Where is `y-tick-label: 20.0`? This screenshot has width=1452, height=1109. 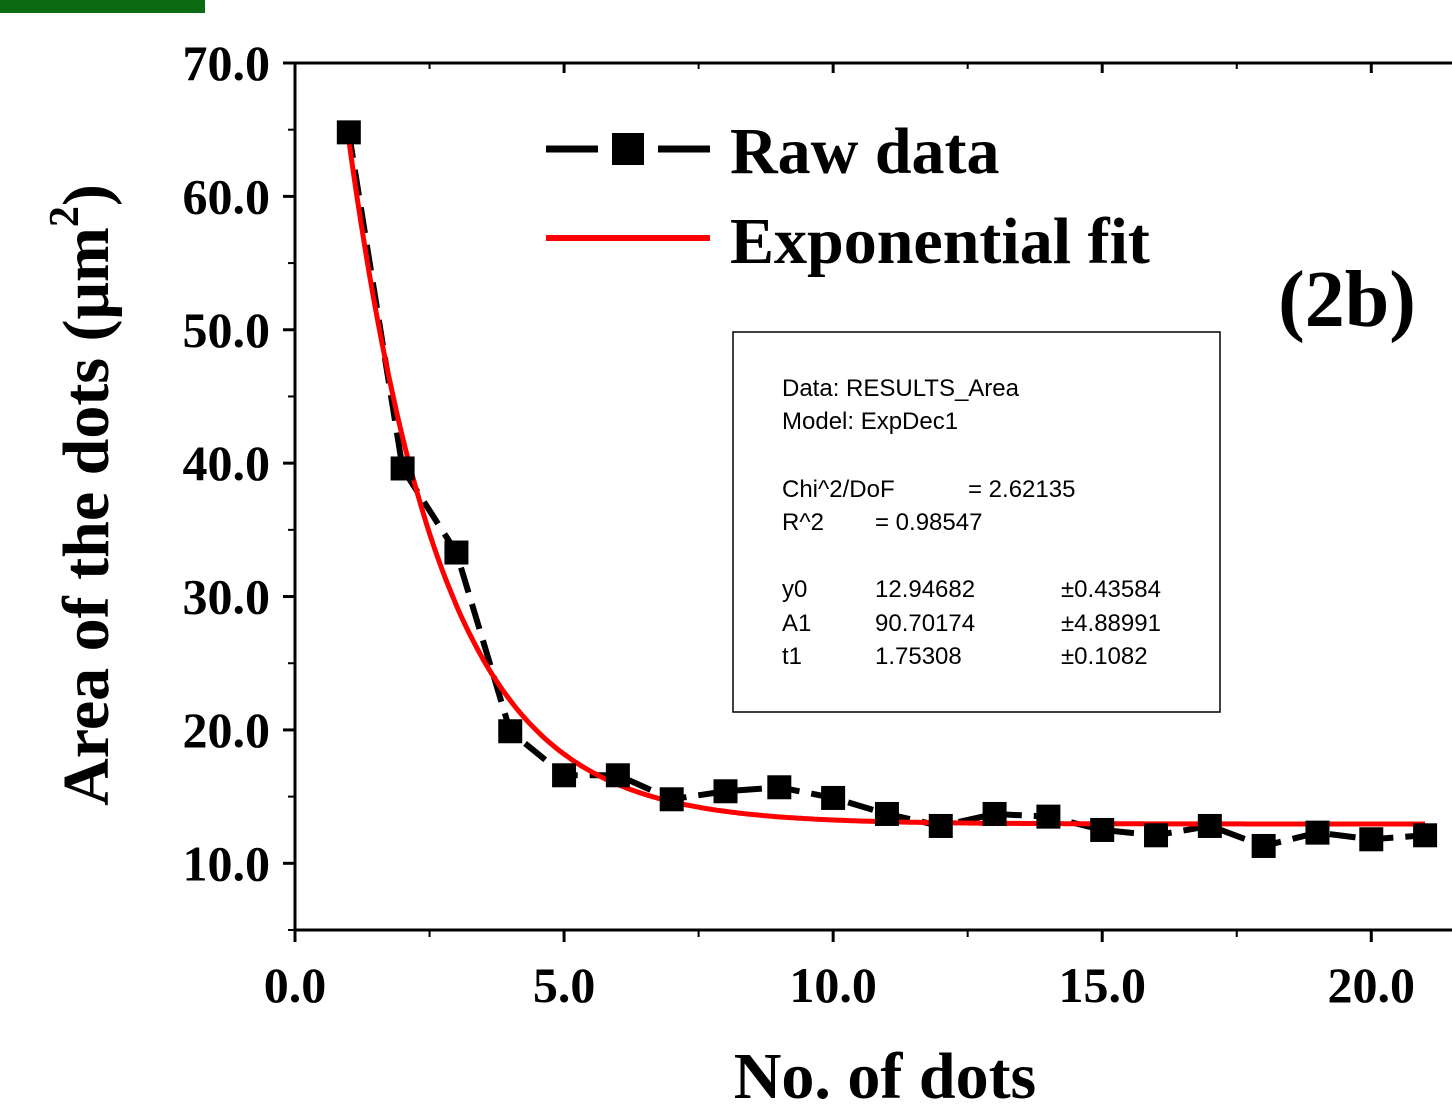
y-tick-label: 20.0 is located at coordinates (227, 730).